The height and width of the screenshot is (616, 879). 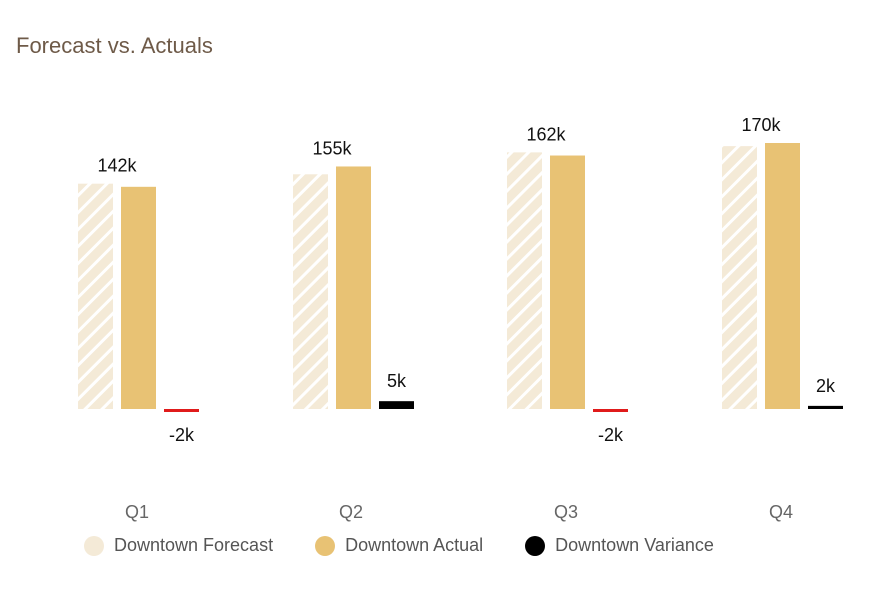 I want to click on legend-item-forecast: Downtown Forecast, so click(x=178, y=545).